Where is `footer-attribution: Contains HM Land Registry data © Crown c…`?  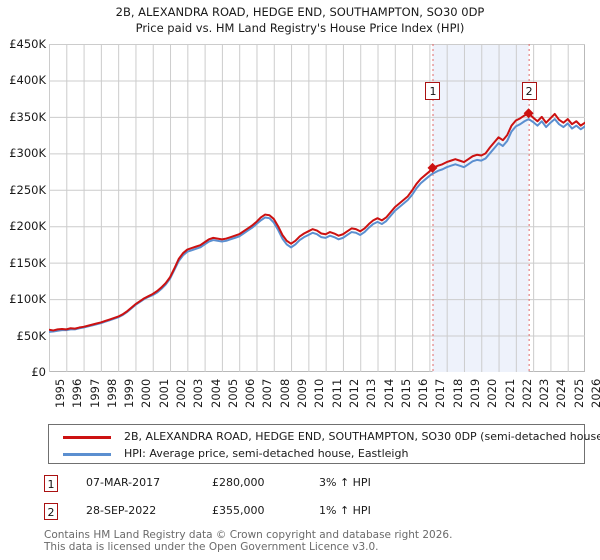
footer-attribution: Contains HM Land Registry data © Crown c… is located at coordinates (314, 541).